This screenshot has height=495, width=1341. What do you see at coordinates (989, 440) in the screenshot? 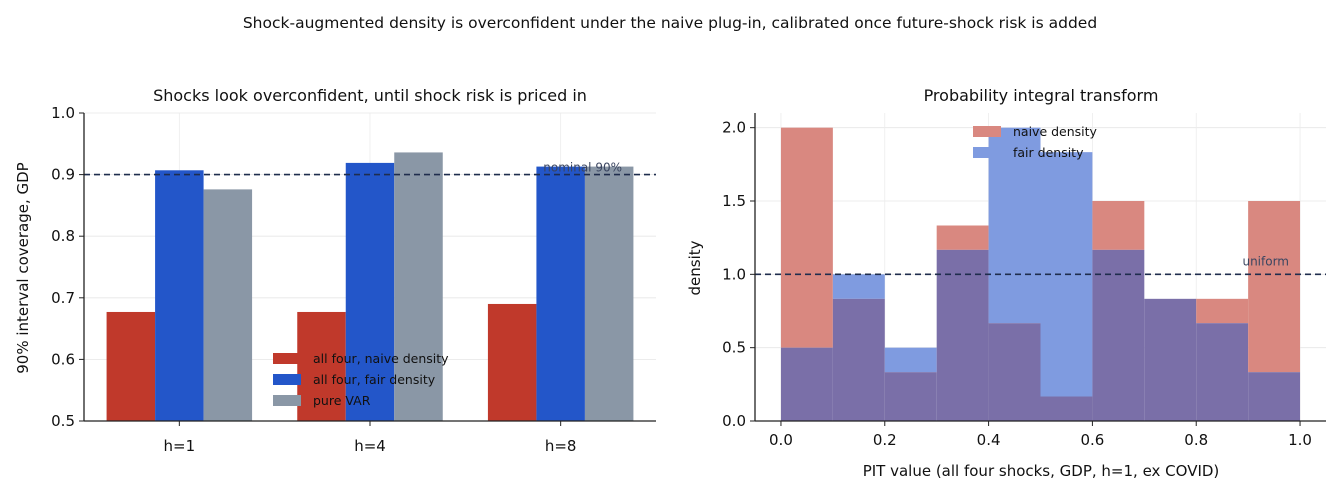
I see `pit-x-tick-label: 0.4` at bounding box center [989, 440].